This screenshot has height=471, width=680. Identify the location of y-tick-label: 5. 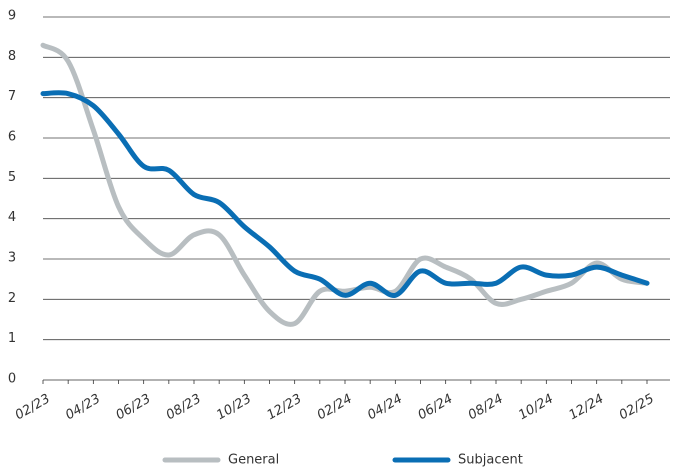
(12, 177).